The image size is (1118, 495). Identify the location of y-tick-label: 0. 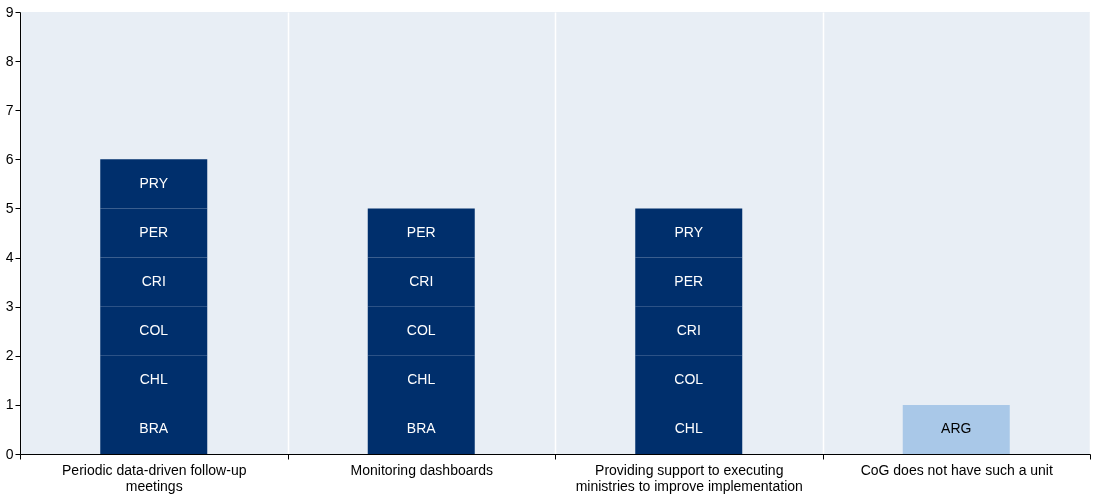
(9, 453).